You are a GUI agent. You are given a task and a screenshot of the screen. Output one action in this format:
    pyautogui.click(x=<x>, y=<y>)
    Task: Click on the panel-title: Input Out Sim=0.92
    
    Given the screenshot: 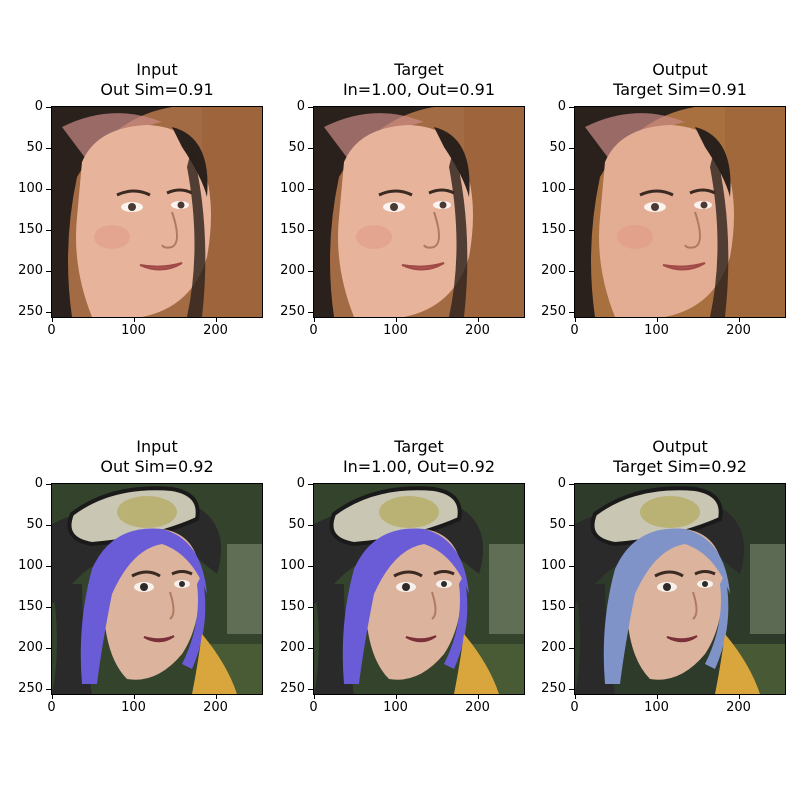 What is the action you would take?
    pyautogui.click(x=157, y=457)
    